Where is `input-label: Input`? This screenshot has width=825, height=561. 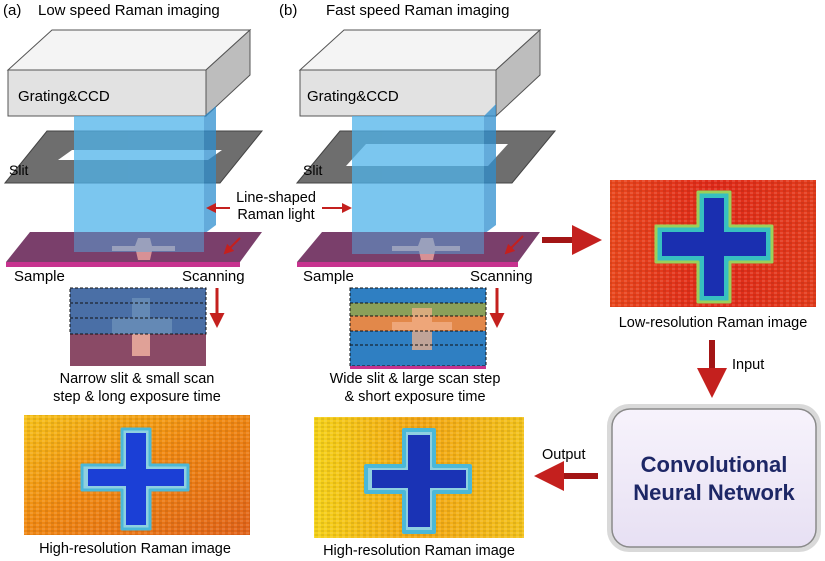
input-label: Input is located at coordinates (748, 365).